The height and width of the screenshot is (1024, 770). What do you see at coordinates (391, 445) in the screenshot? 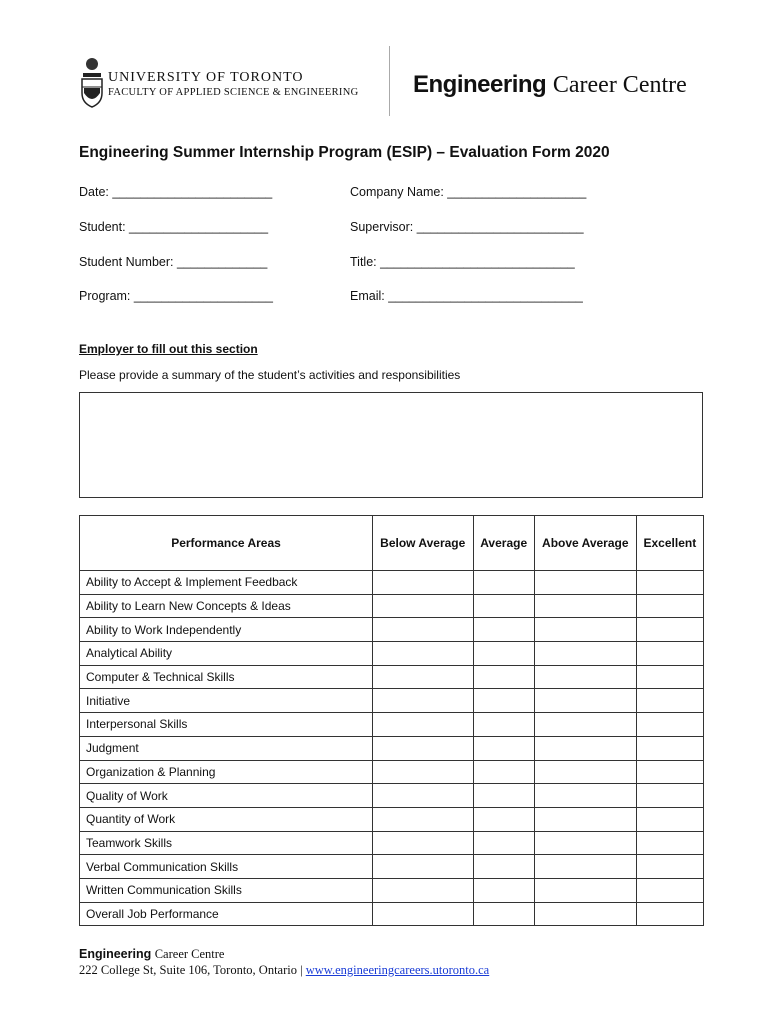
I see `summary-textbox` at bounding box center [391, 445].